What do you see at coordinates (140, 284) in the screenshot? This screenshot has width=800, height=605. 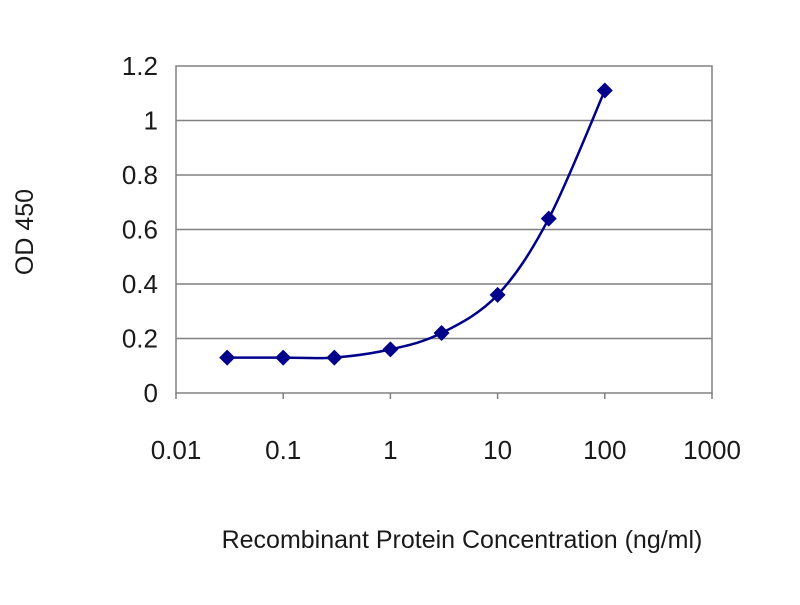 I see `y-tick-label: 0.4` at bounding box center [140, 284].